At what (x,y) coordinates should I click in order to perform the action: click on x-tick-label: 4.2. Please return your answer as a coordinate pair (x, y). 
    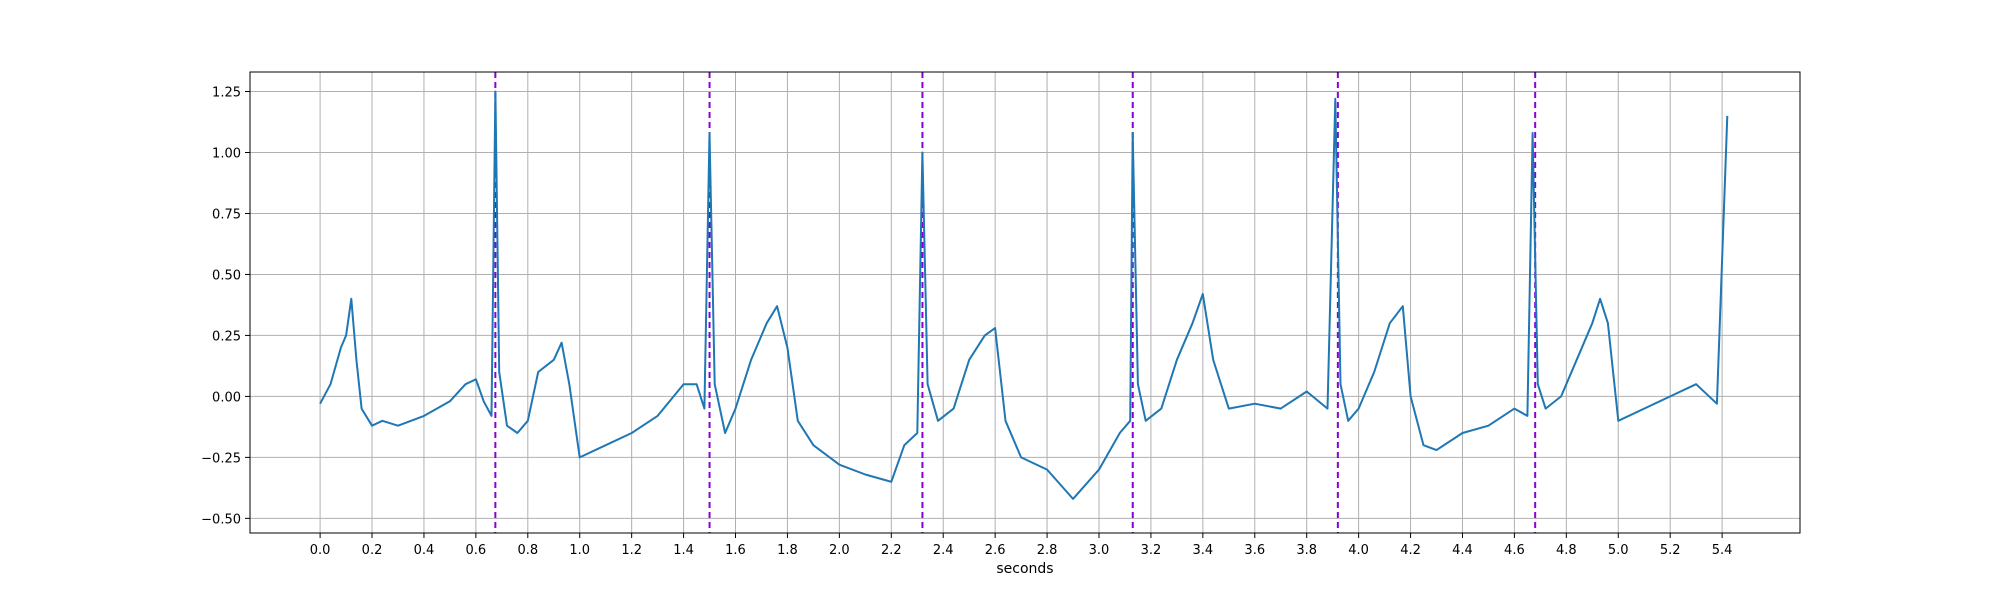
    Looking at the image, I should click on (1410, 550).